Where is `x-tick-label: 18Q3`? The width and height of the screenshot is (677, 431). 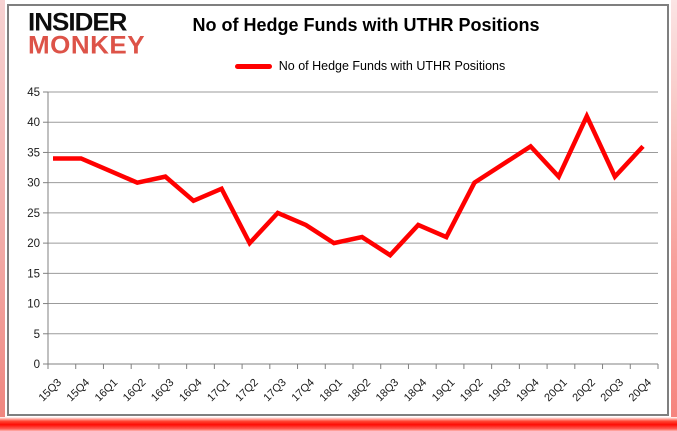 x-tick-label: 18Q3 is located at coordinates (388, 391).